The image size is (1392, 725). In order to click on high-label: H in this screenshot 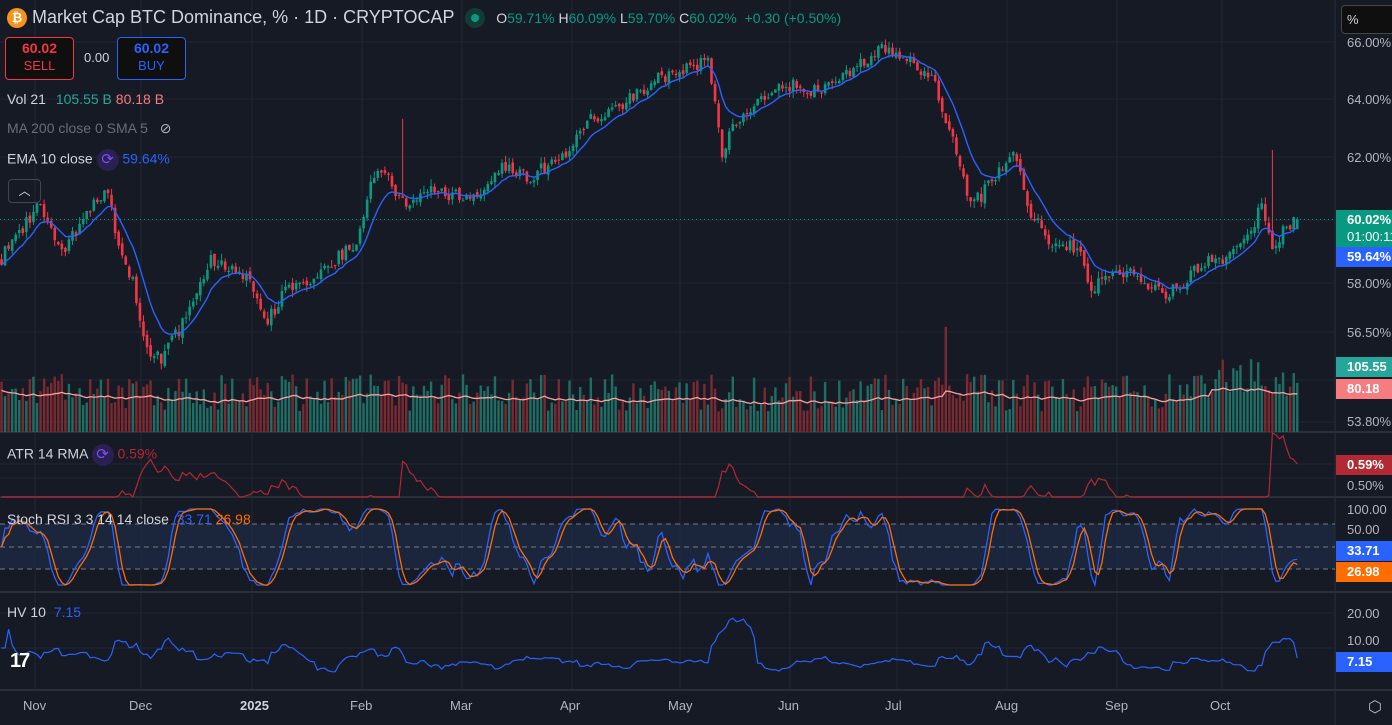, I will do `click(563, 18)`.